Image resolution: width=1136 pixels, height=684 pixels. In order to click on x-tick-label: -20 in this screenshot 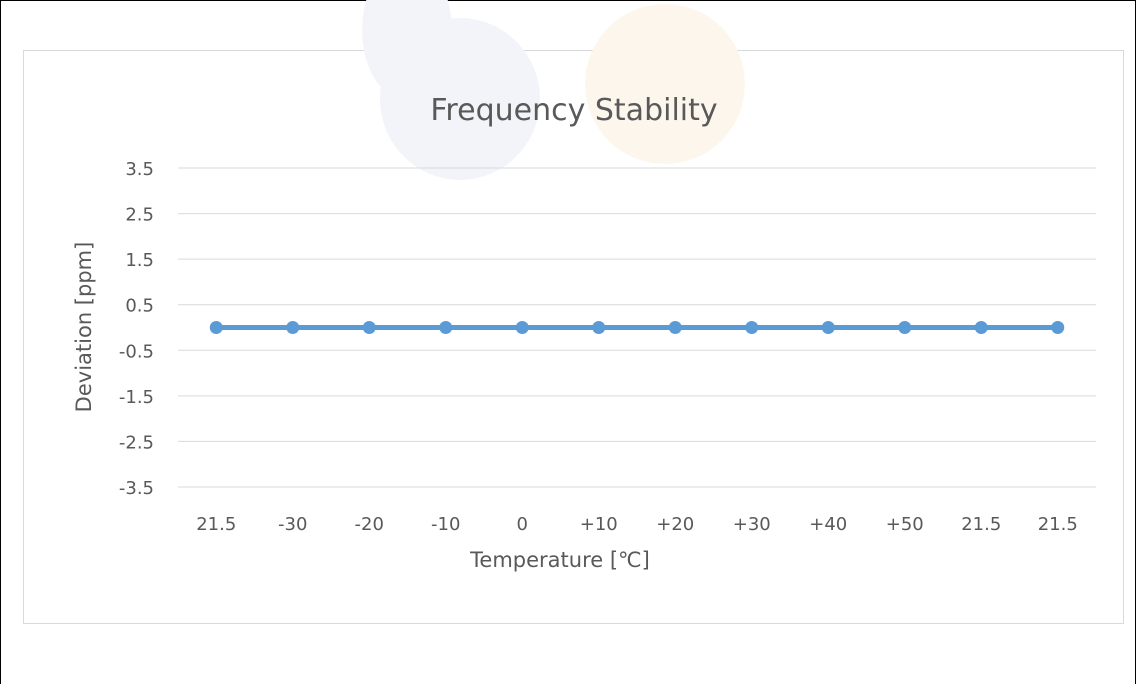, I will do `click(369, 524)`.